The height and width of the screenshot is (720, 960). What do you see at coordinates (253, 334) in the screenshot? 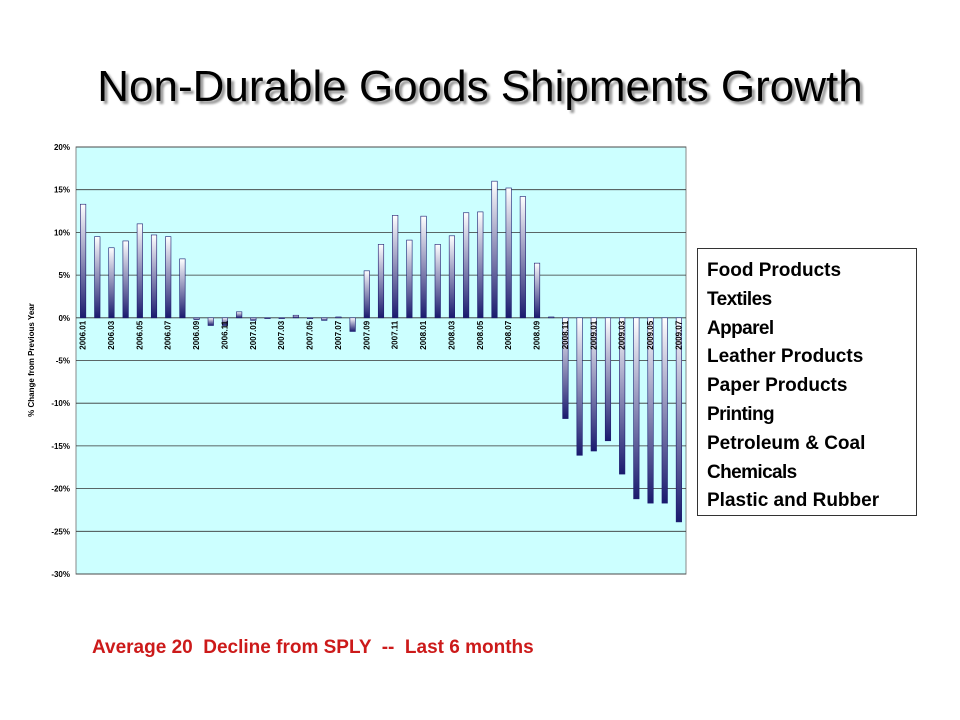
I see `x-tick-label: 2007.01` at bounding box center [253, 334].